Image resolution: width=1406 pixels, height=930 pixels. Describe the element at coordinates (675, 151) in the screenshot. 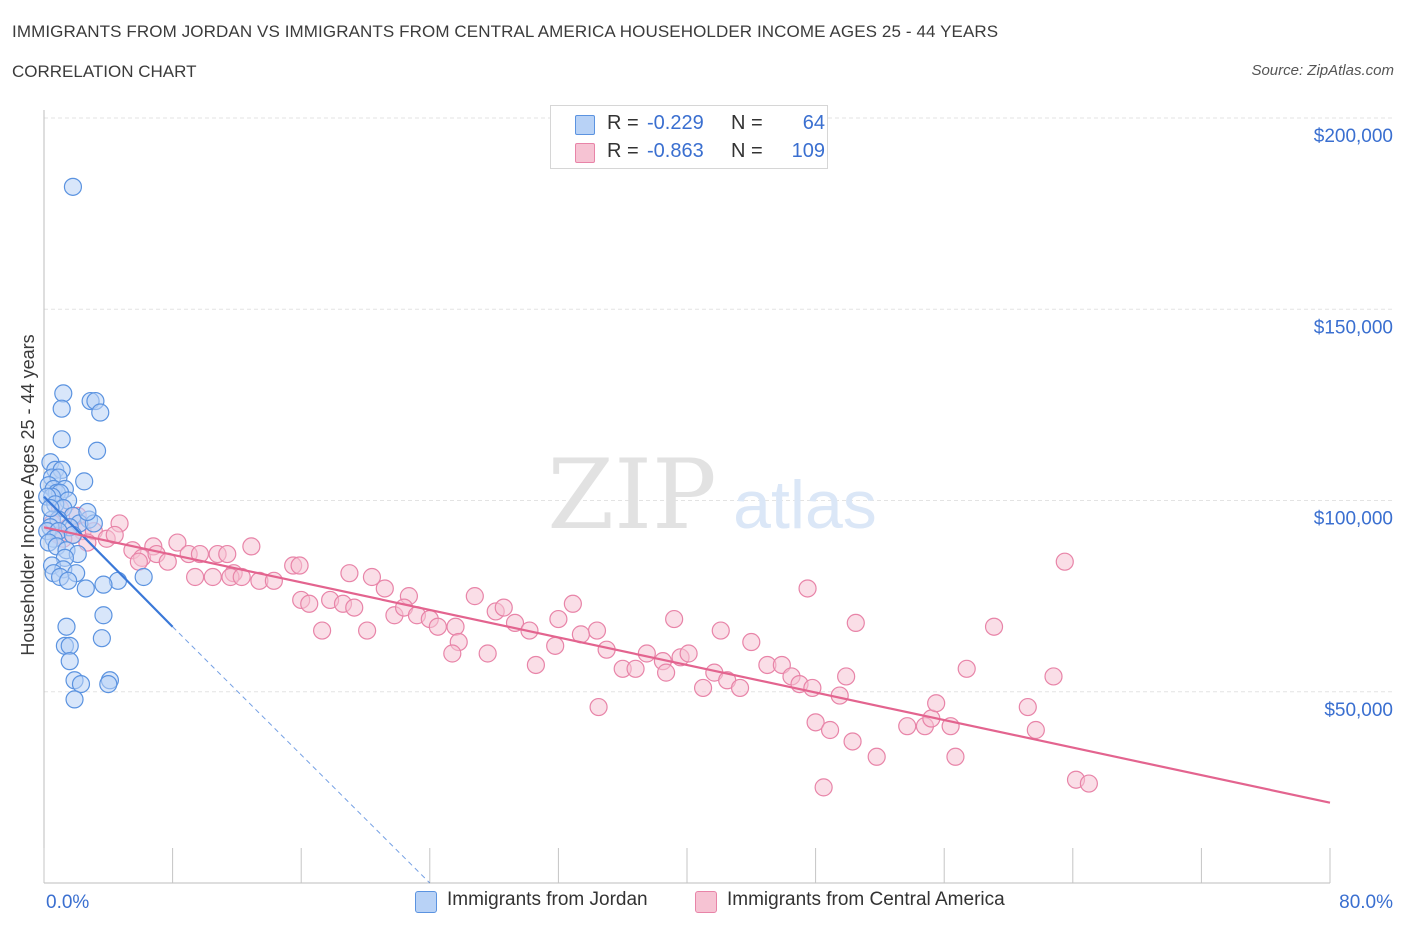

I see `legend-r-value: -0.863` at that location.